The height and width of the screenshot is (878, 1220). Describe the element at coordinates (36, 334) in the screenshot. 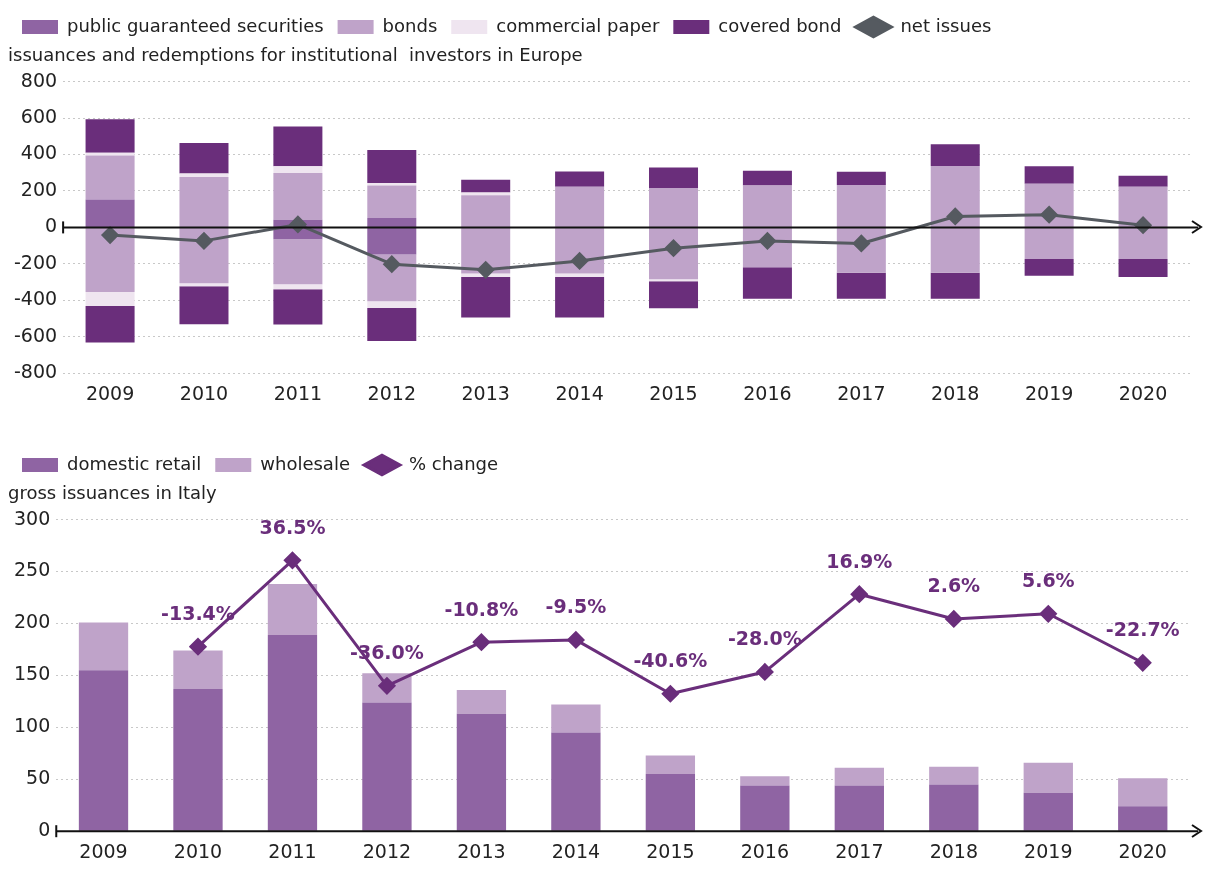

I see `y-tick-label: -600` at that location.